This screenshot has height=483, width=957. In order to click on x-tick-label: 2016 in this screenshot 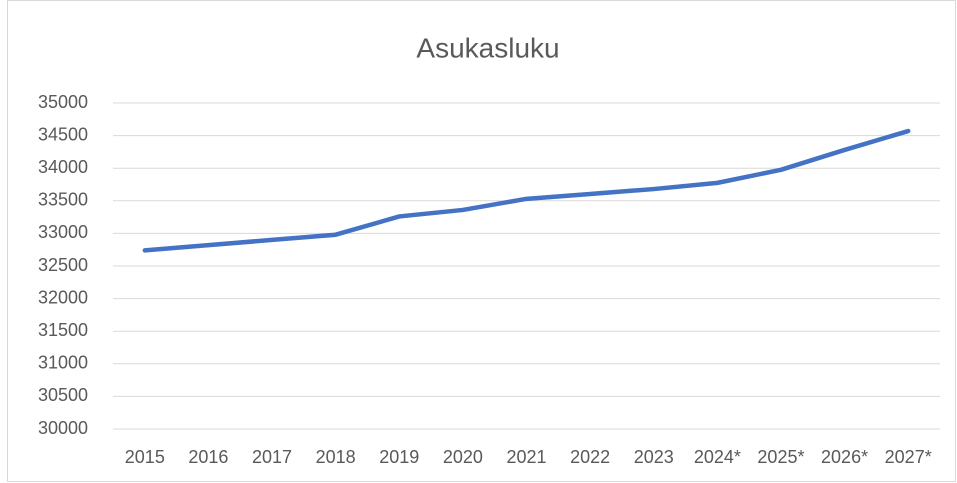, I will do `click(208, 457)`.